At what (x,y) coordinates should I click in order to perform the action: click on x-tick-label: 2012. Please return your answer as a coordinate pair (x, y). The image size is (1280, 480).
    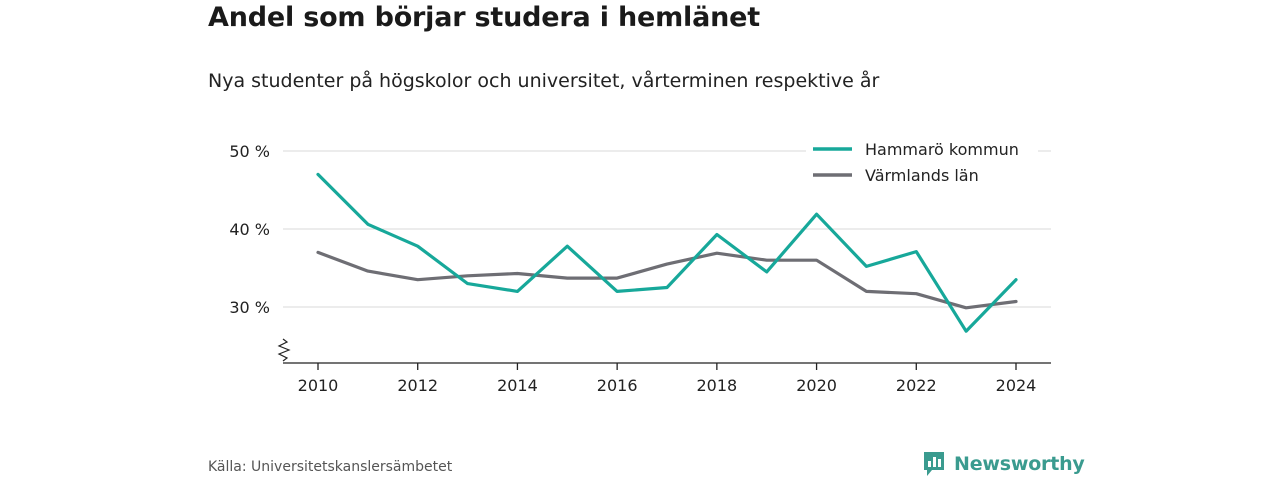
    Looking at the image, I should click on (417, 385).